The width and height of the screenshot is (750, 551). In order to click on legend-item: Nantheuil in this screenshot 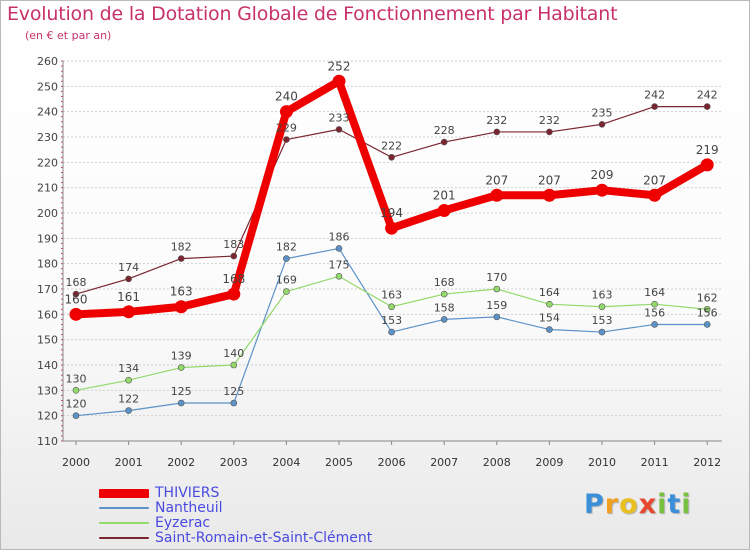, I will do `click(249, 508)`.